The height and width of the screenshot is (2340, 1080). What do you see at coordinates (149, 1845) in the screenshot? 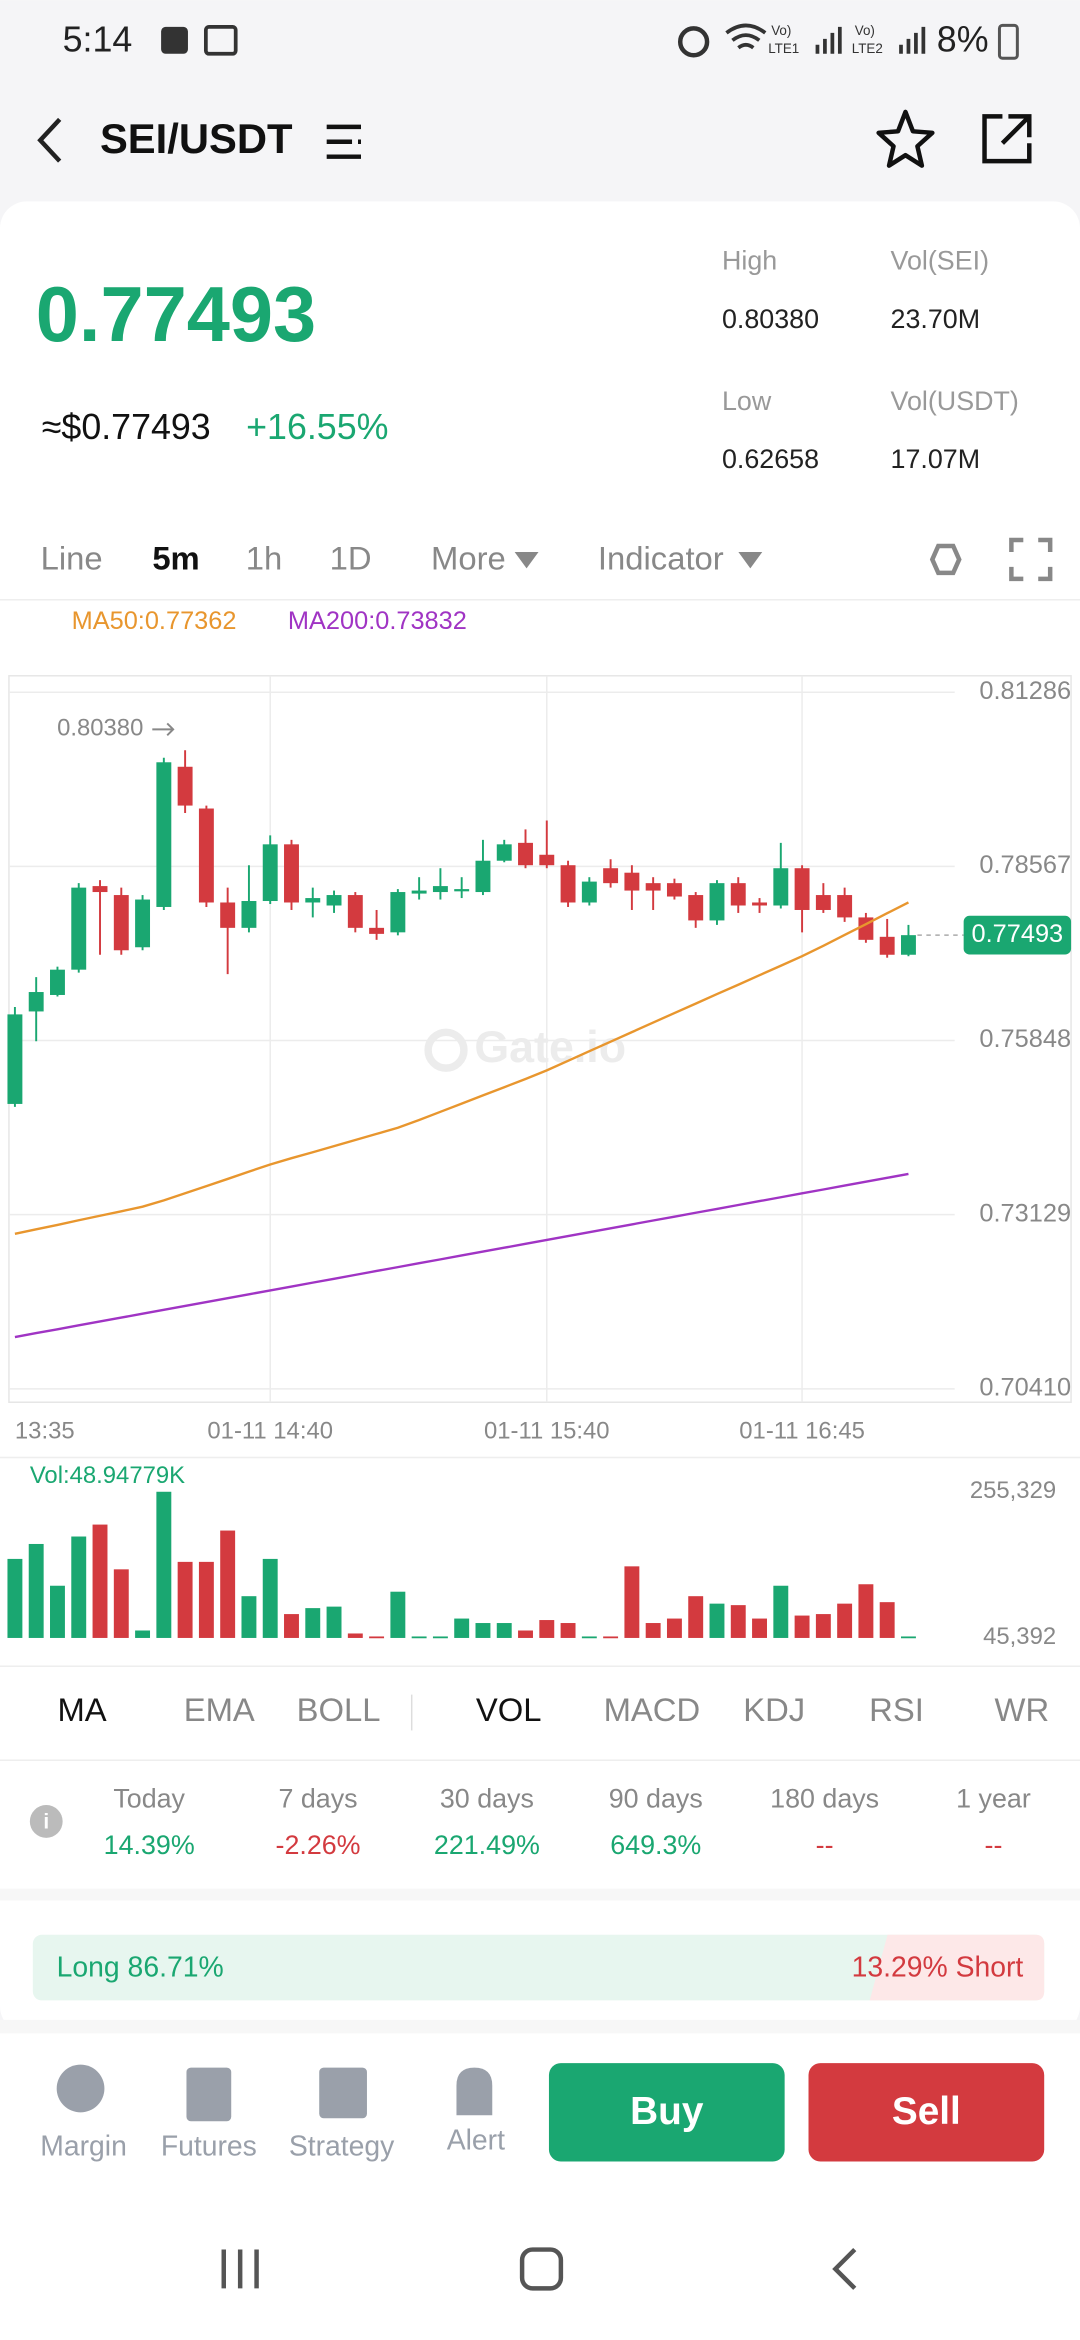
I see `period-change: 14.39%` at bounding box center [149, 1845].